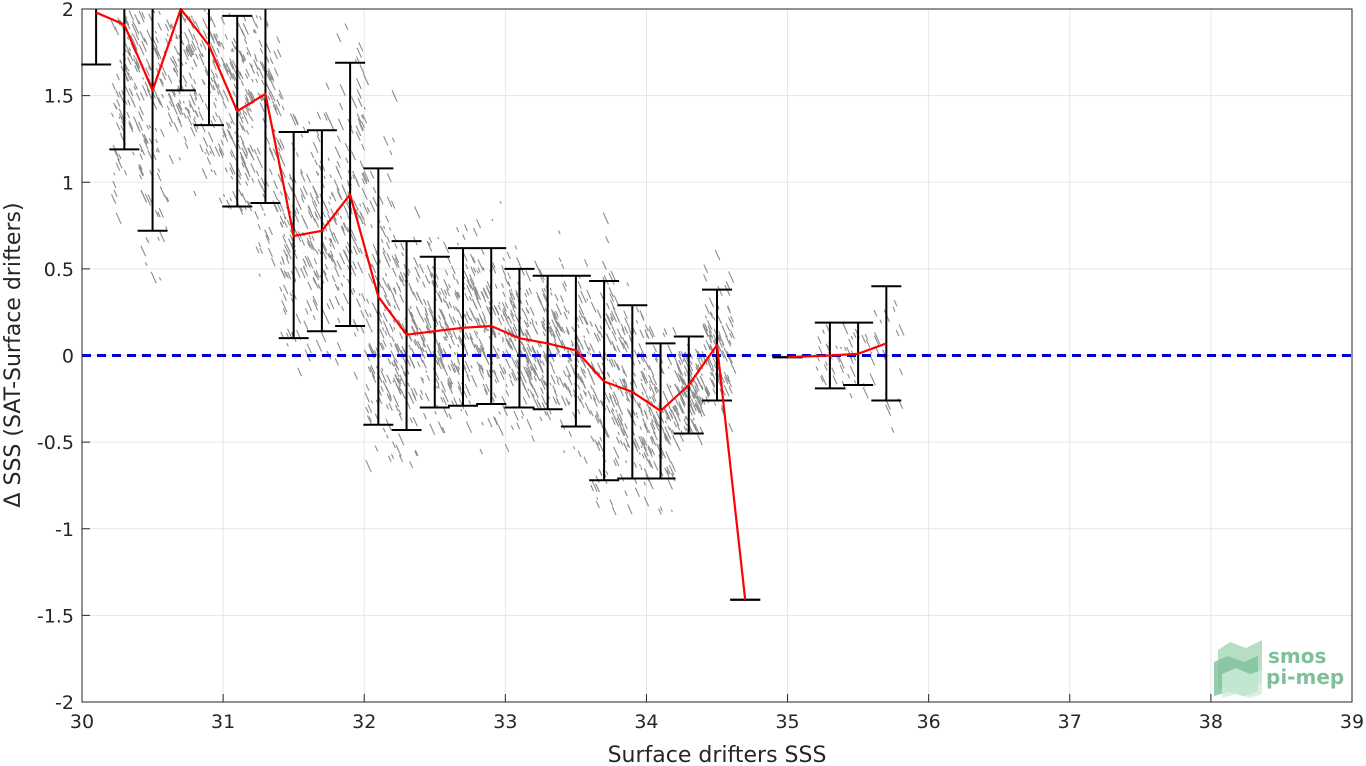 The width and height of the screenshot is (1366, 766). I want to click on x-tick-label: 39, so click(1352, 722).